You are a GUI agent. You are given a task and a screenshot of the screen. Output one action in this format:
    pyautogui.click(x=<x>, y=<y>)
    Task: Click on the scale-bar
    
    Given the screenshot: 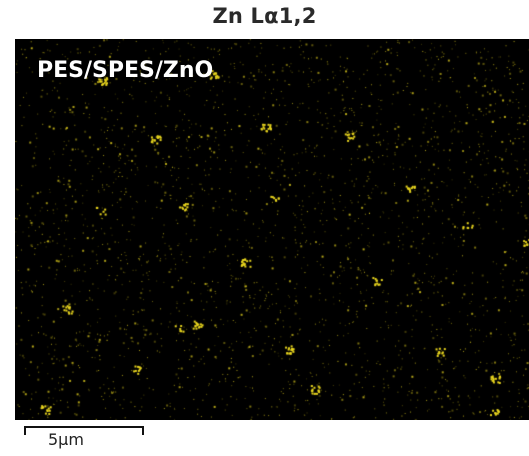 What is the action you would take?
    pyautogui.click(x=84, y=430)
    